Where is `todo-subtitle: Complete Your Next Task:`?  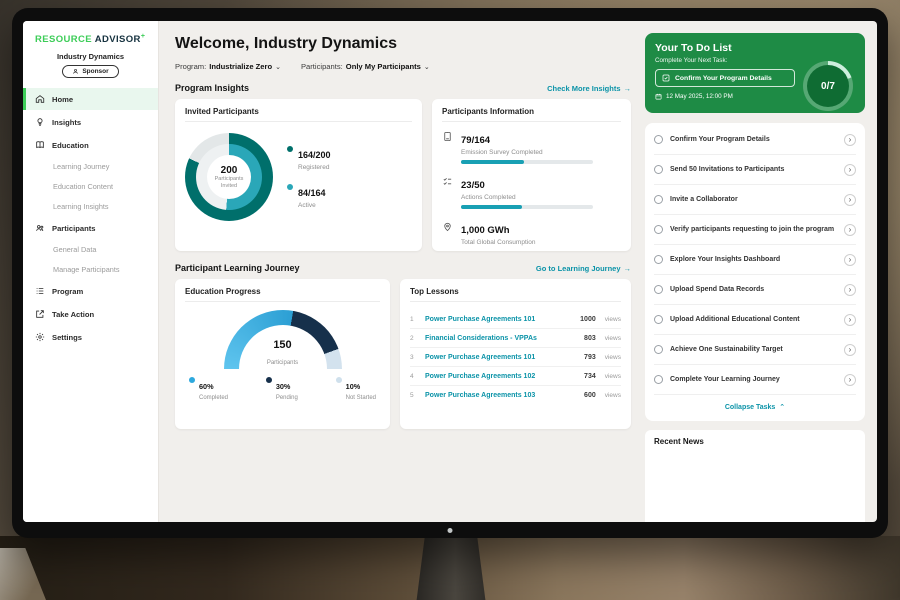
todo-subtitle: Complete Your Next Task: is located at coordinates (691, 60).